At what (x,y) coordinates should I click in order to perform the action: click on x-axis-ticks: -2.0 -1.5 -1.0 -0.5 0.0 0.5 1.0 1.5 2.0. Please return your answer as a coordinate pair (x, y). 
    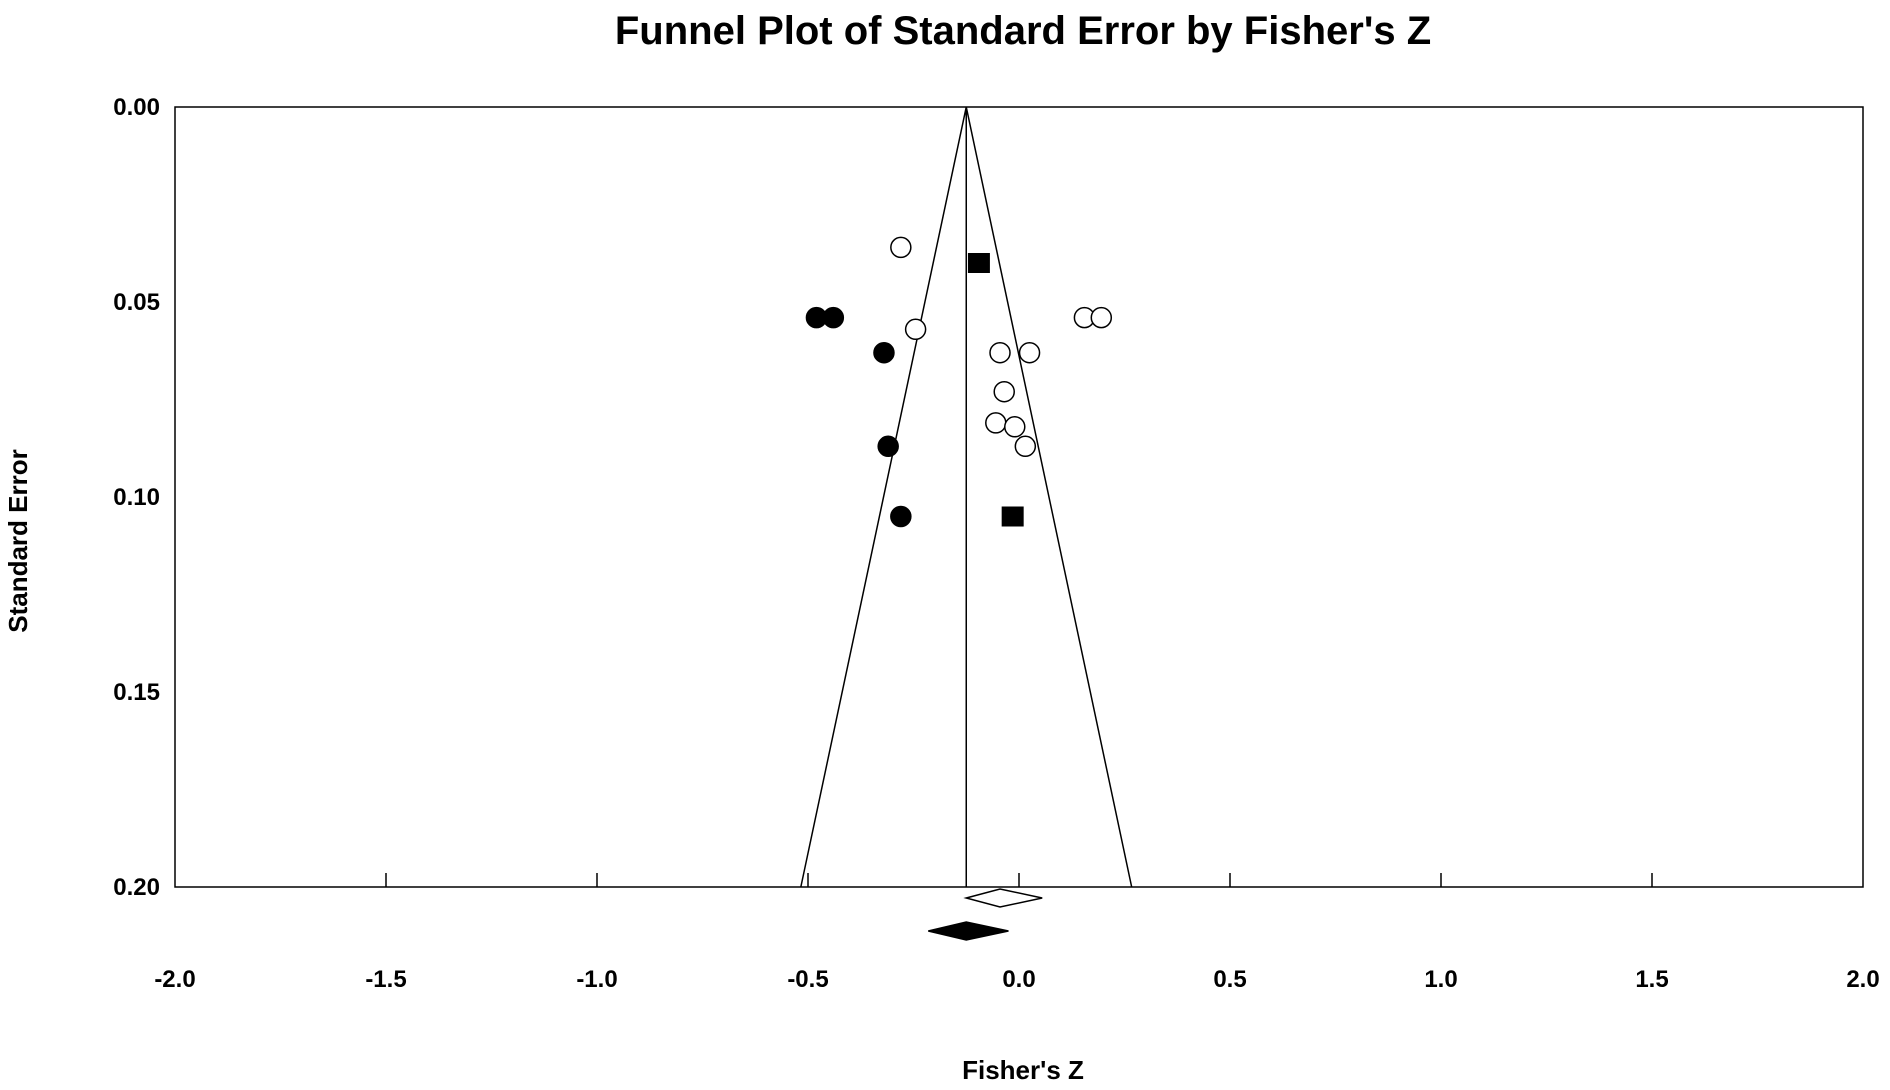
    Looking at the image, I should click on (1017, 933).